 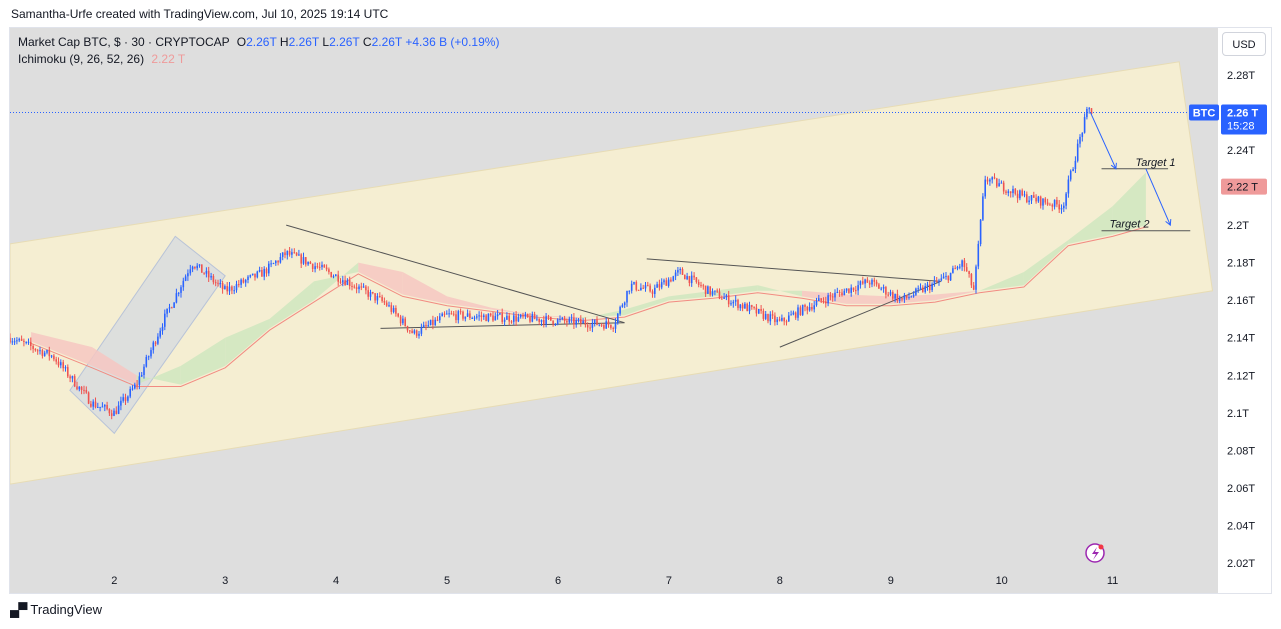 What do you see at coordinates (447, 581) in the screenshot?
I see `x-tick-label: 5` at bounding box center [447, 581].